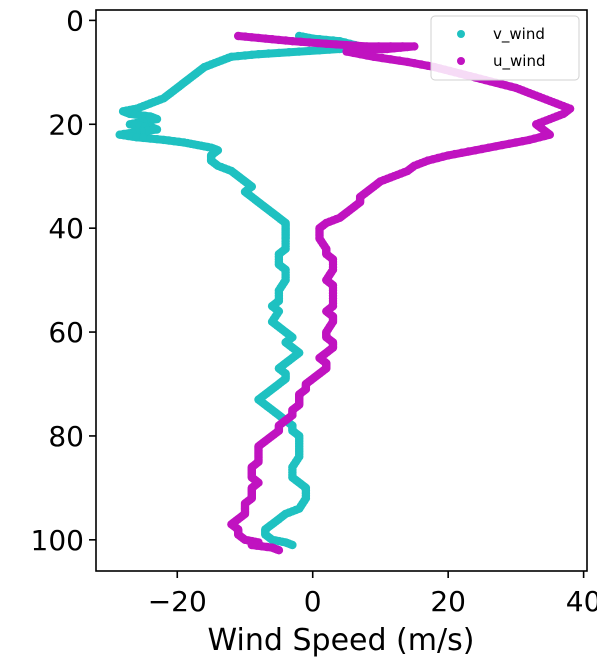 The width and height of the screenshot is (597, 670). Describe the element at coordinates (66, 228) in the screenshot. I see `y-tick-label: 40` at that location.